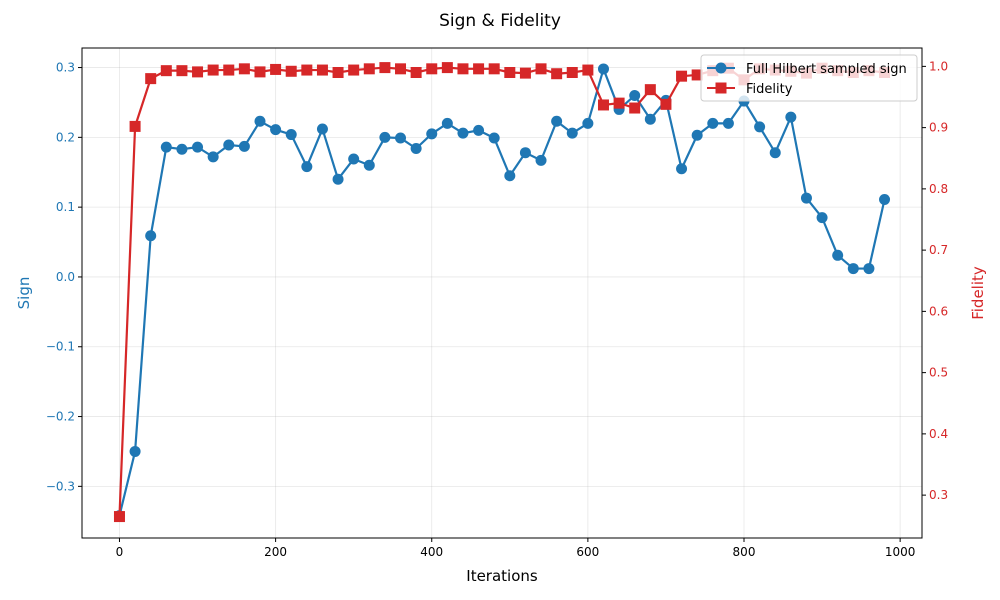  What do you see at coordinates (721, 88) in the screenshot?
I see `legend-marker-fidelity` at bounding box center [721, 88].